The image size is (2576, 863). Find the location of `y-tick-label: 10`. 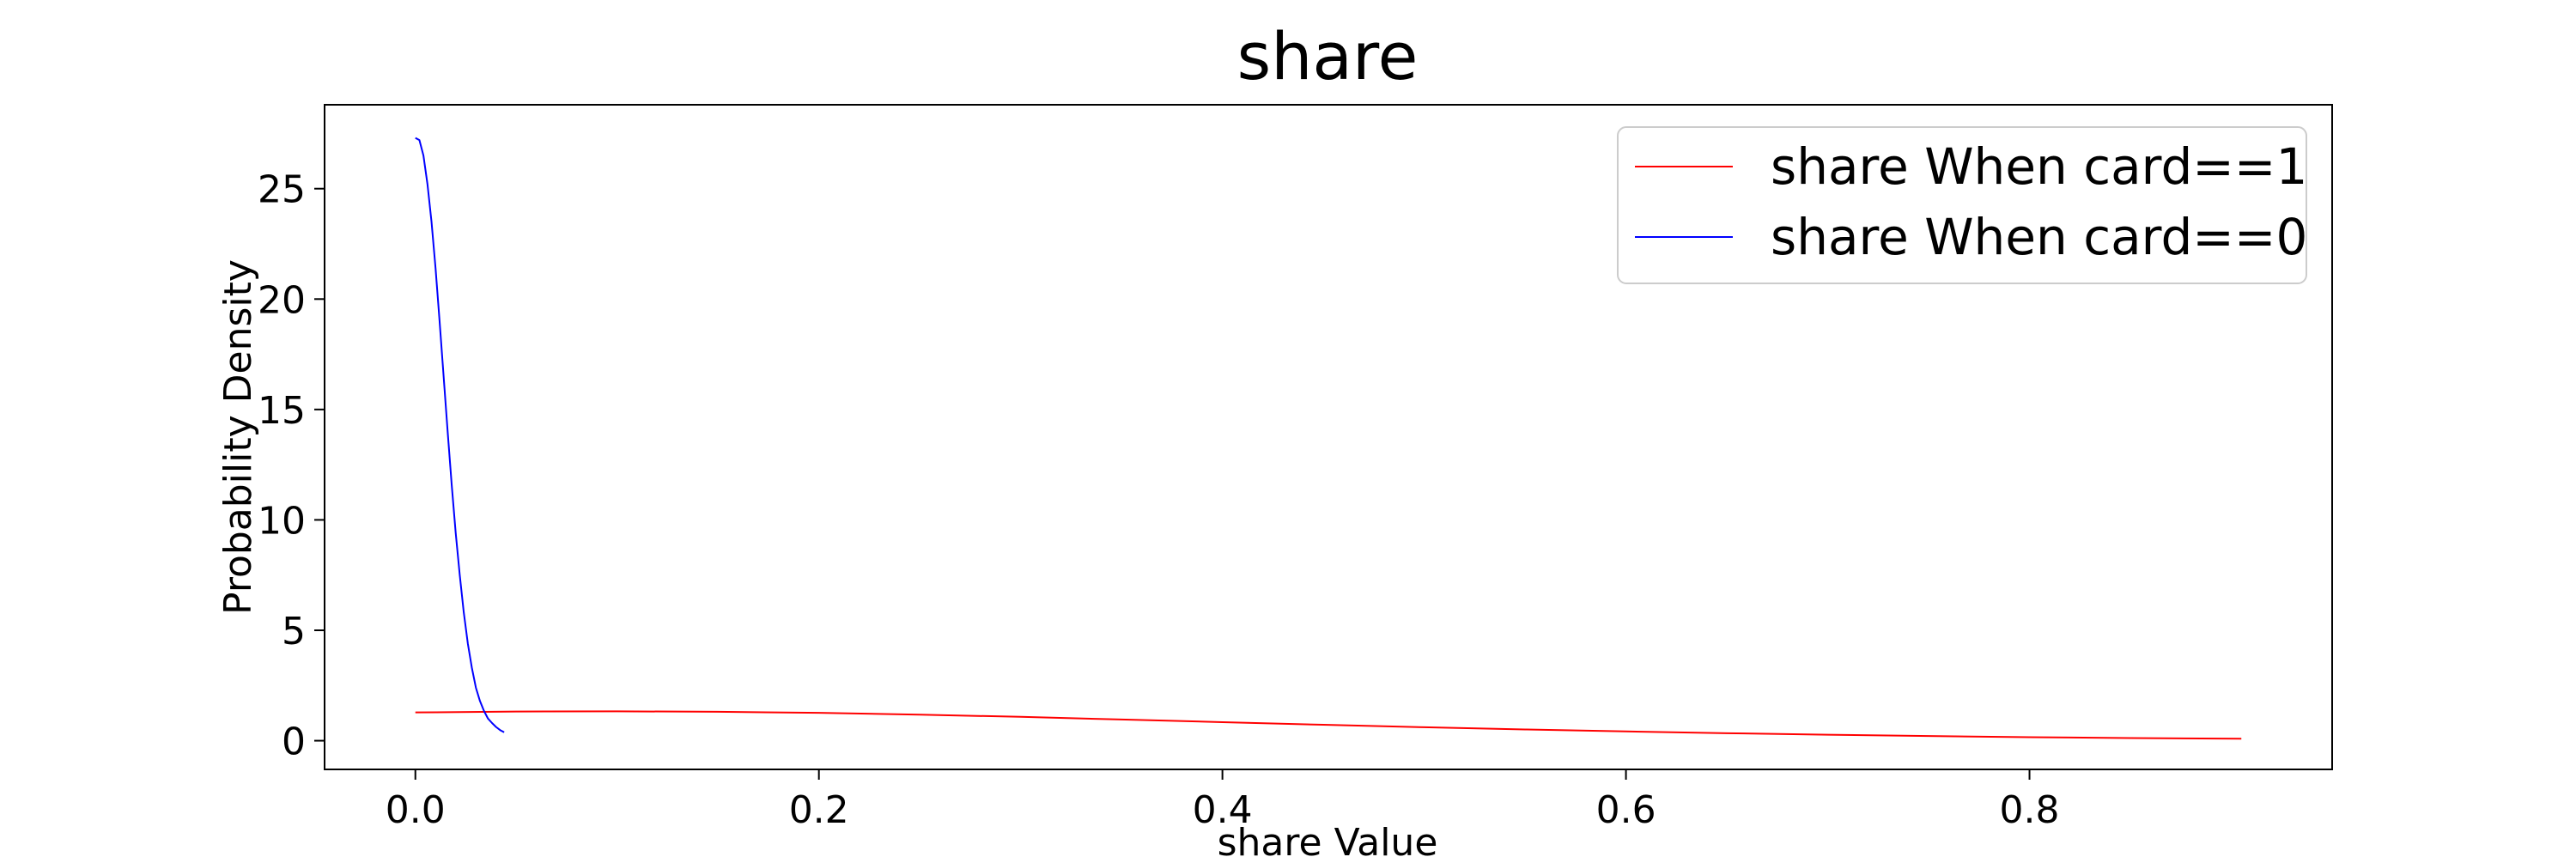

y-tick-label: 10 is located at coordinates (282, 521).